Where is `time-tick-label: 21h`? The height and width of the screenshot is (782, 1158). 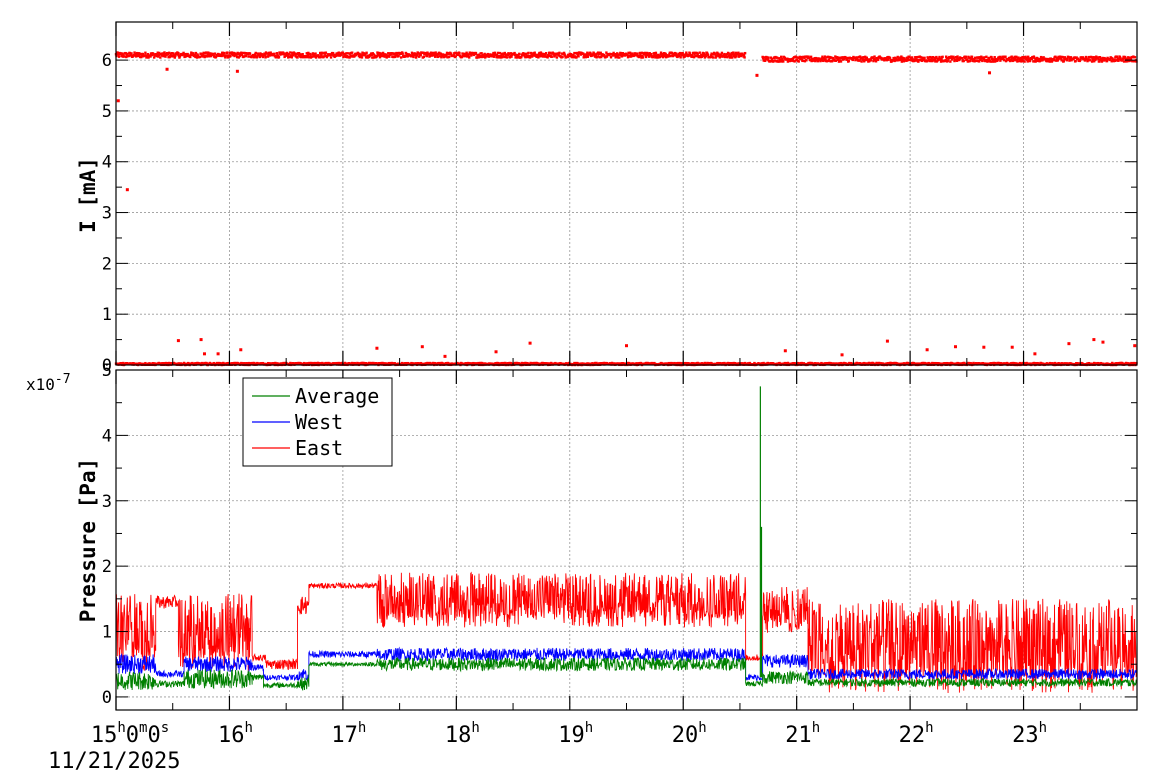
time-tick-label: 21h is located at coordinates (802, 734).